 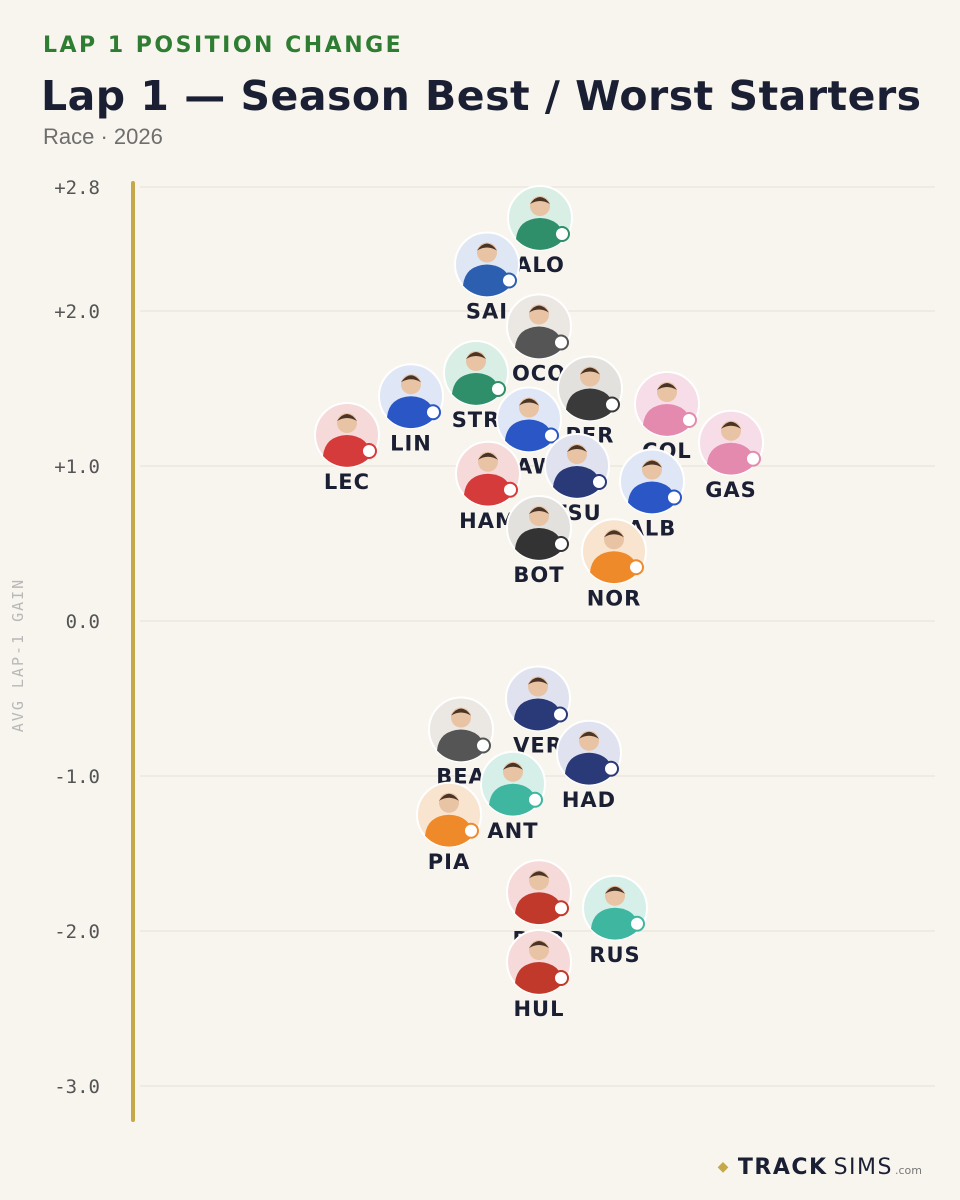 I want to click on driver-label: ANT, so click(x=512, y=831).